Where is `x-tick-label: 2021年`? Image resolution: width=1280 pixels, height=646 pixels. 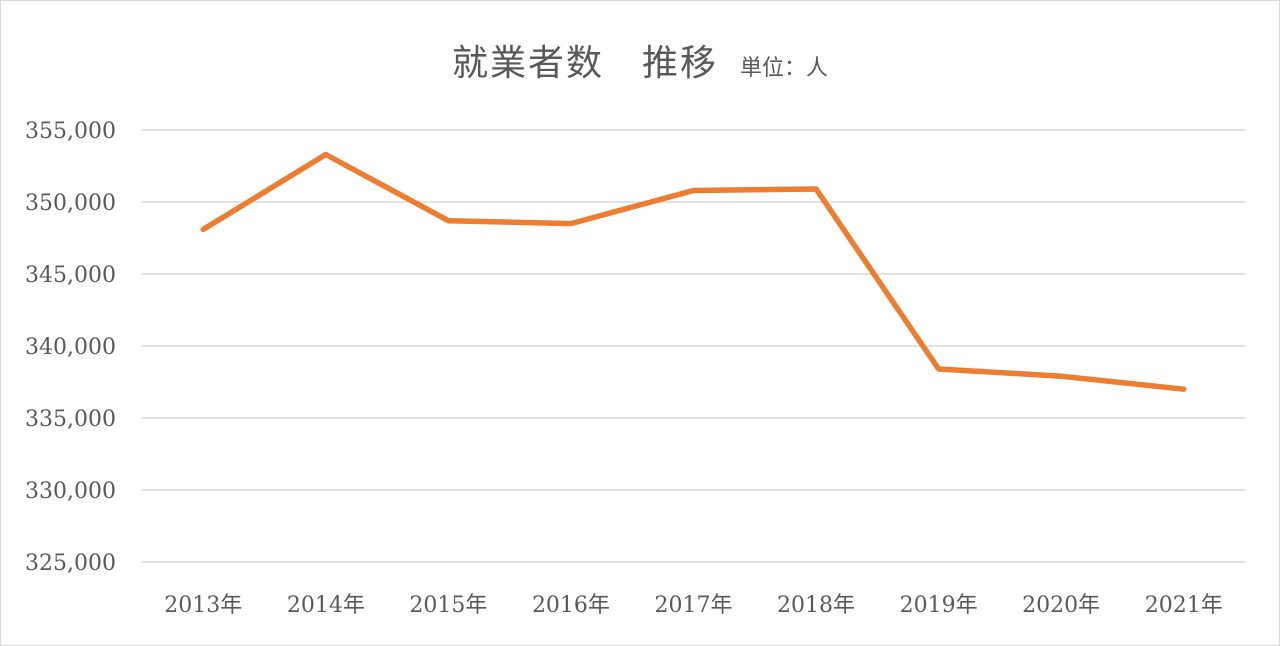 x-tick-label: 2021年 is located at coordinates (1184, 605).